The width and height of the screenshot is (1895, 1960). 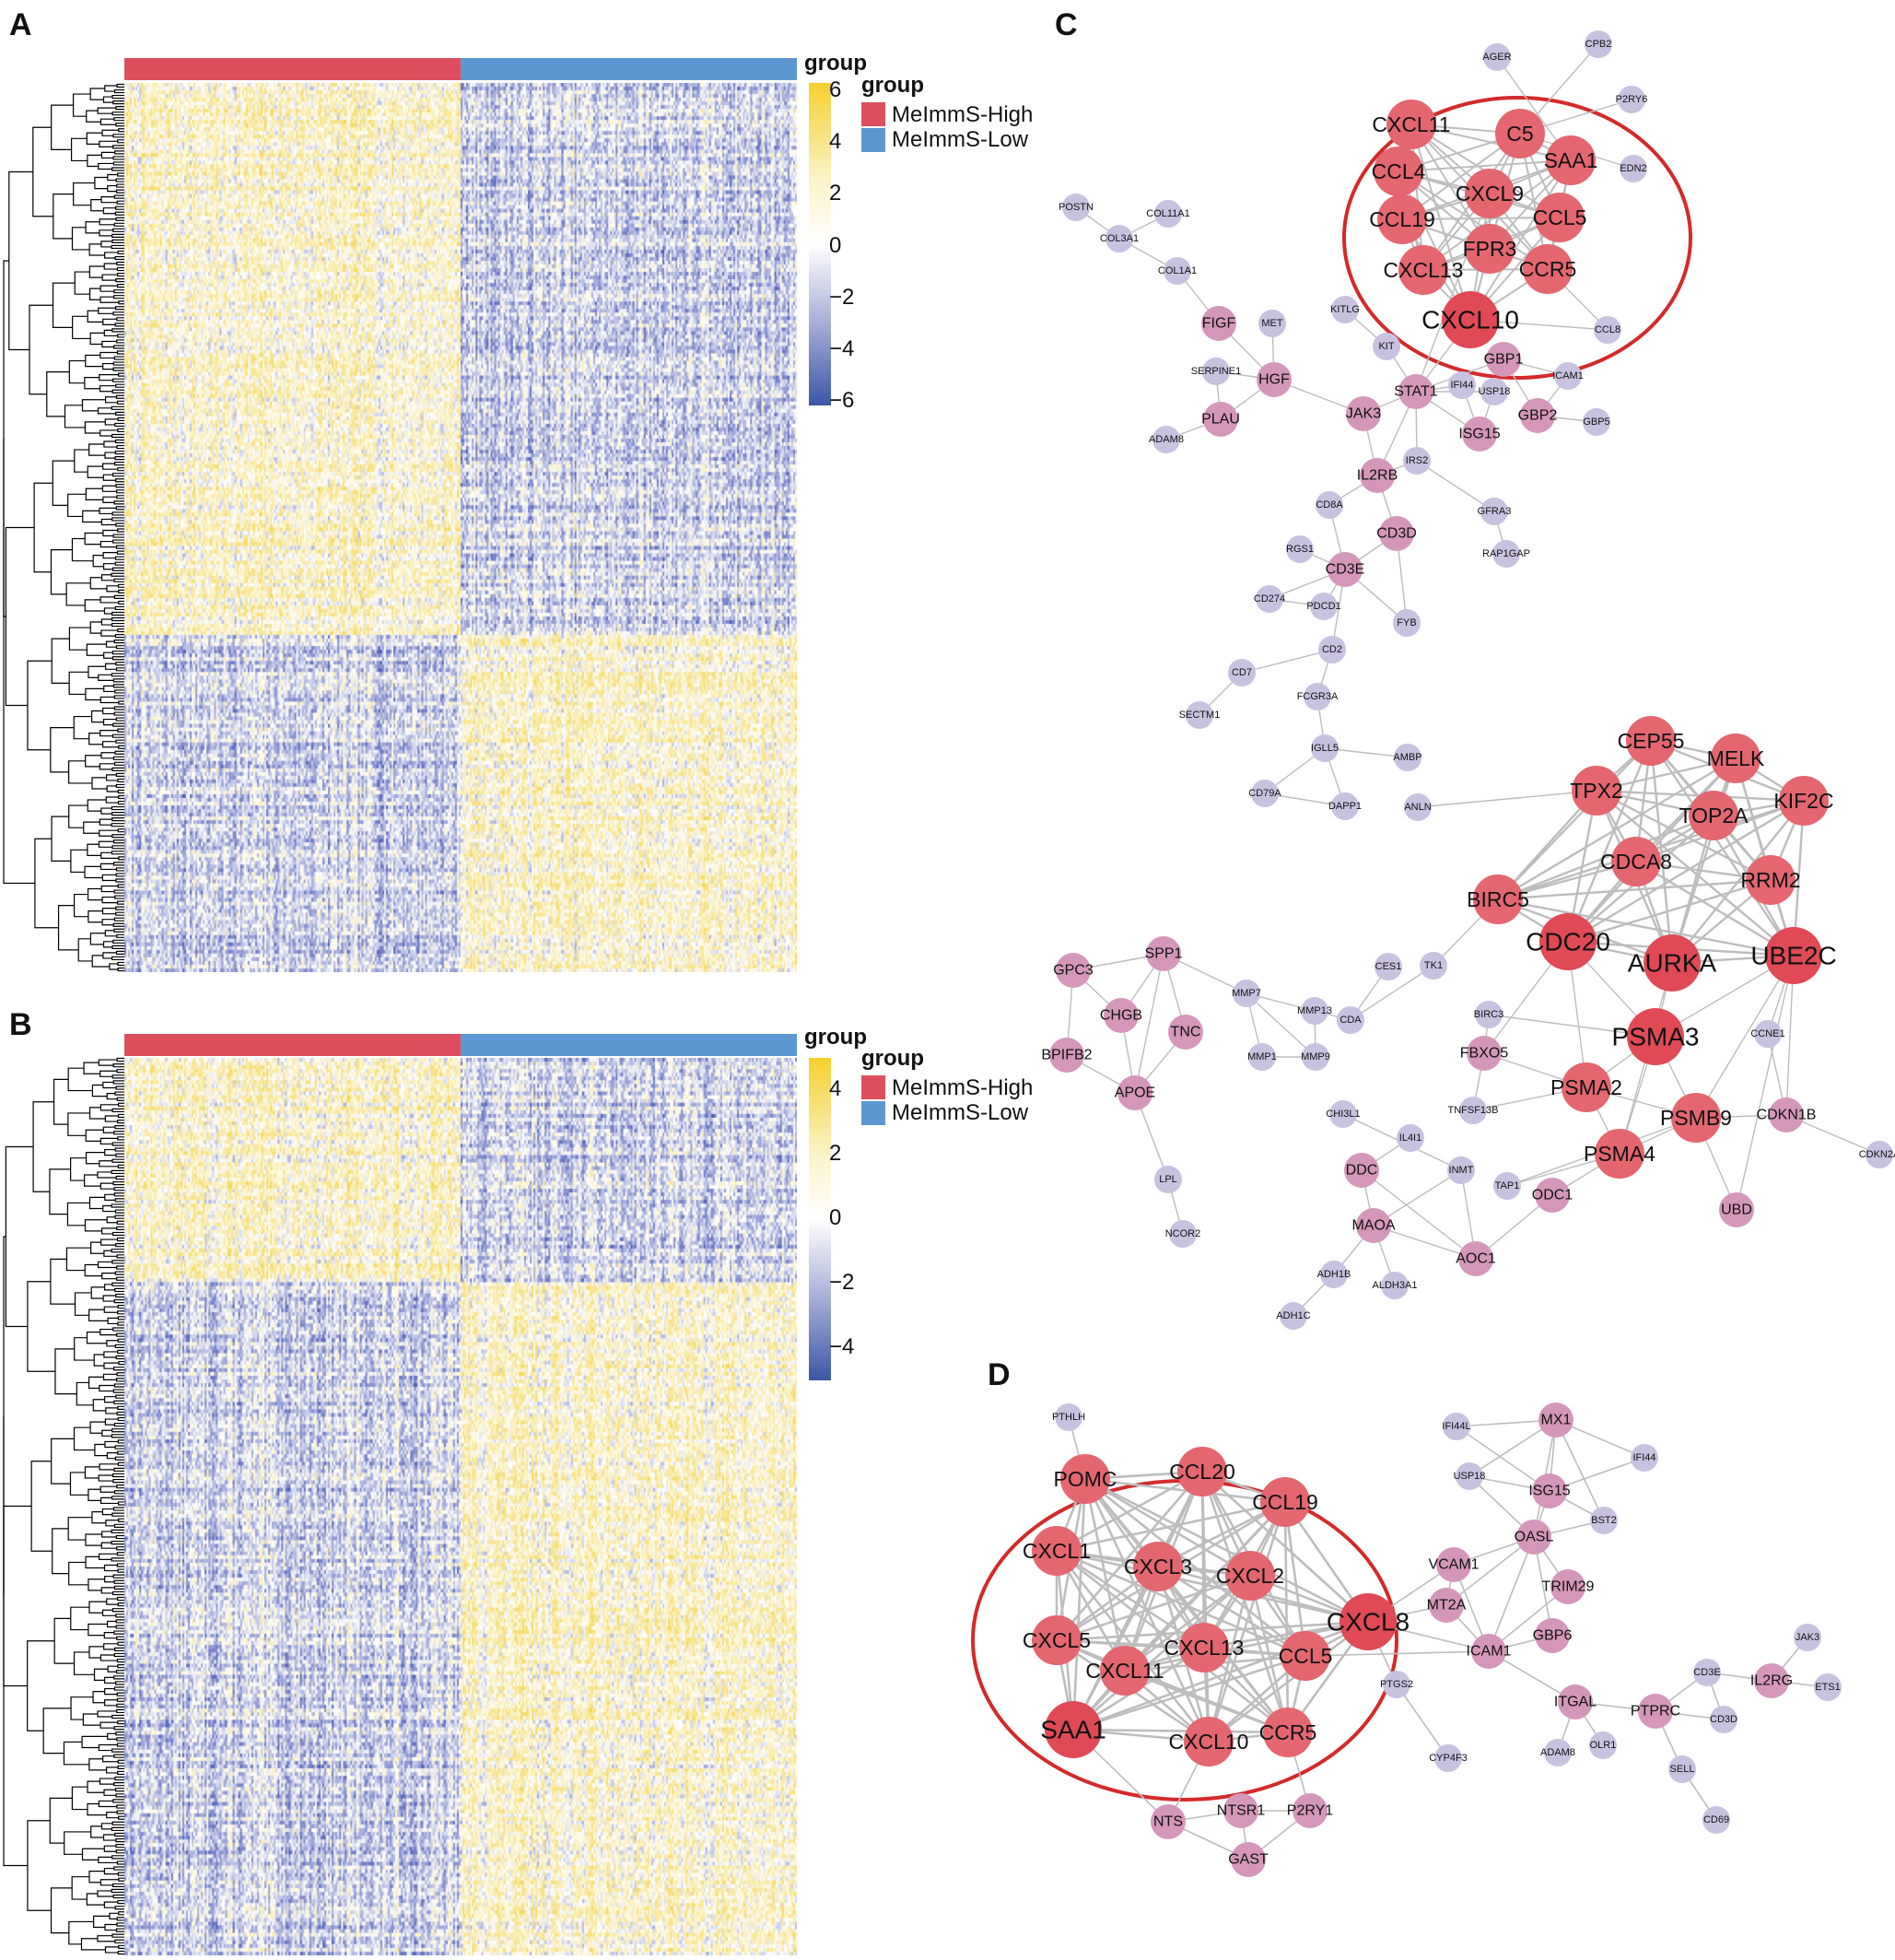 I want to click on network-node-ambp: AMBP, so click(x=1407, y=757).